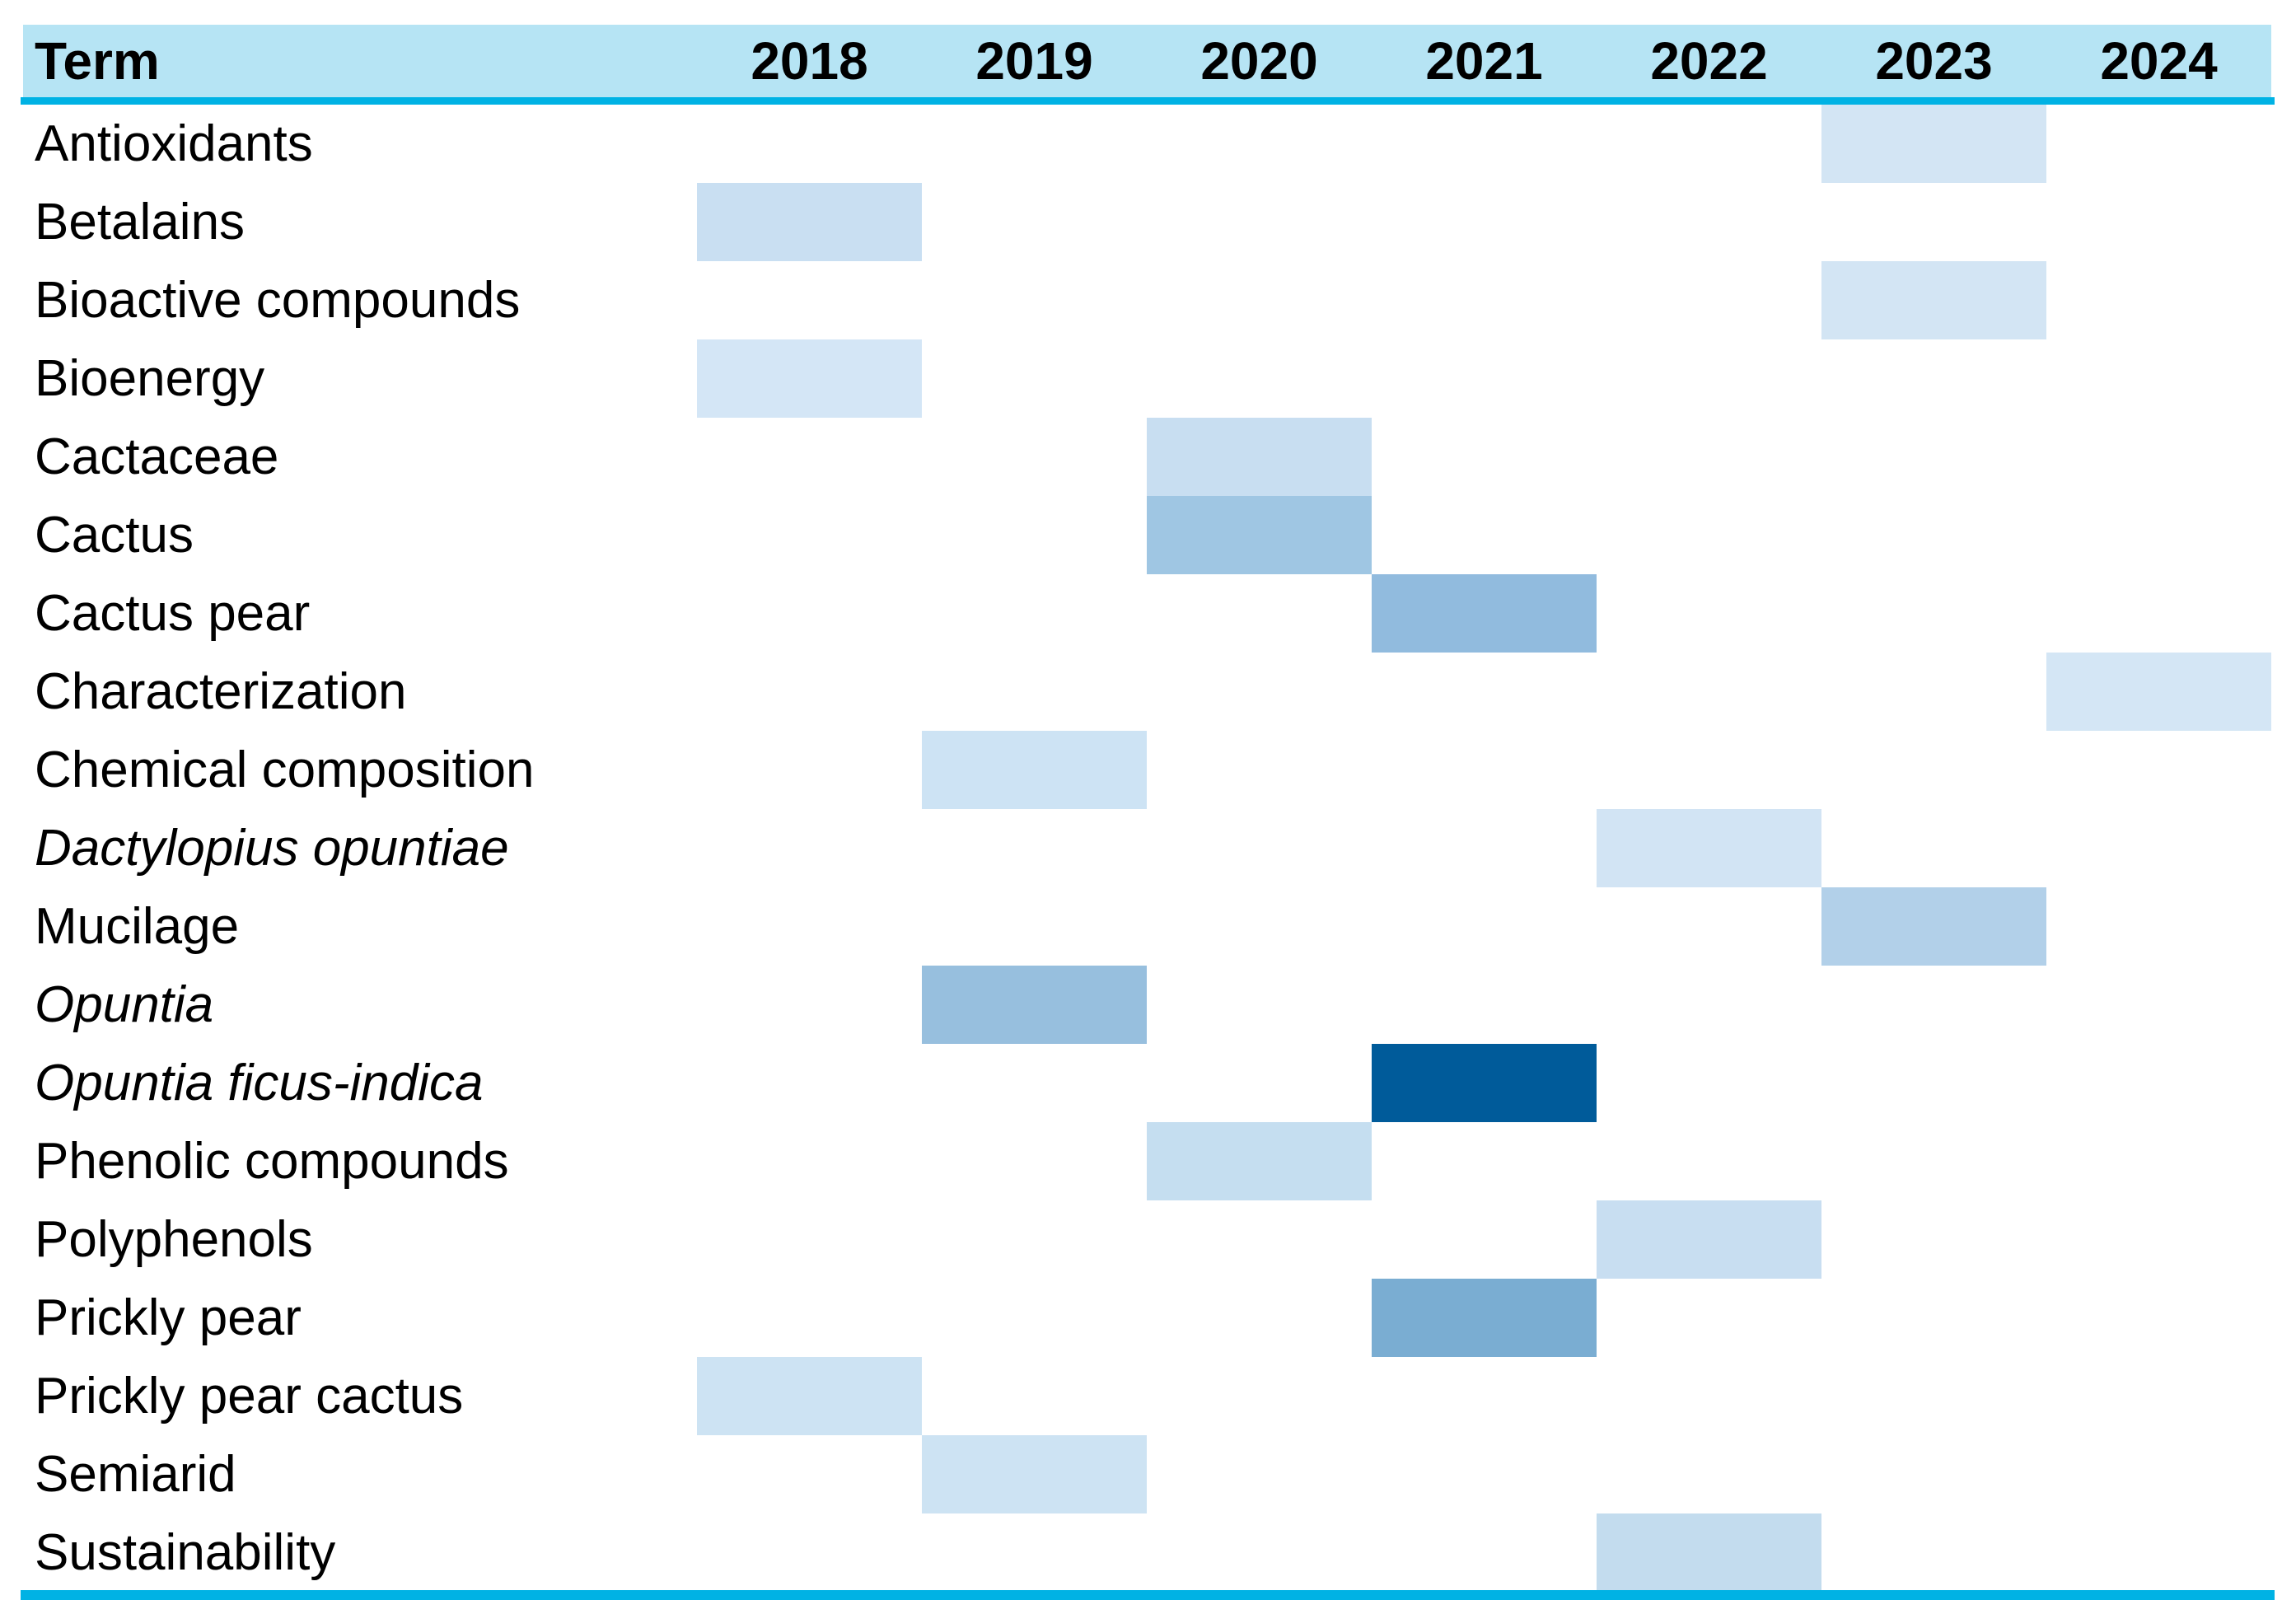  I want to click on heatmap-cell-cactus-2024, so click(2158, 535).